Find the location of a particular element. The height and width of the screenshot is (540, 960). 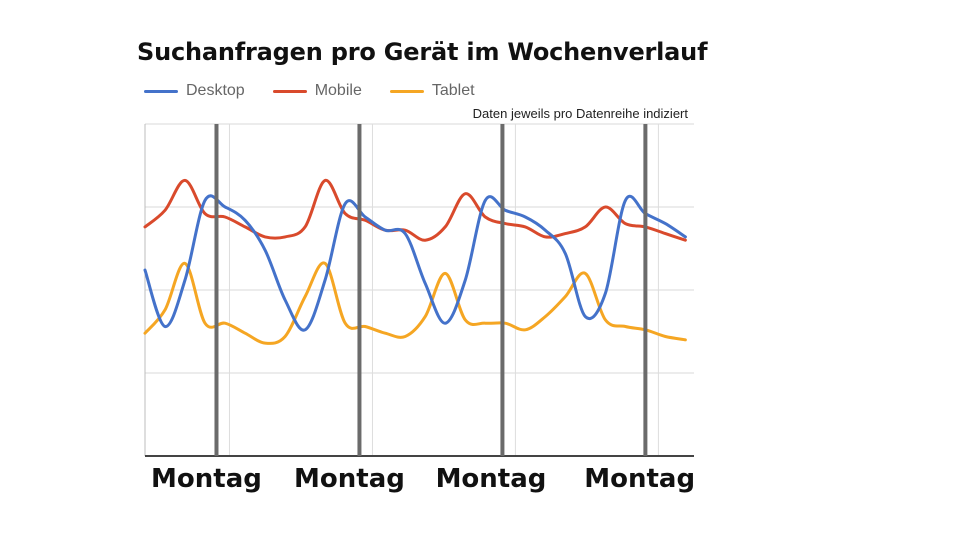

series-line-tablet is located at coordinates (415, 303).